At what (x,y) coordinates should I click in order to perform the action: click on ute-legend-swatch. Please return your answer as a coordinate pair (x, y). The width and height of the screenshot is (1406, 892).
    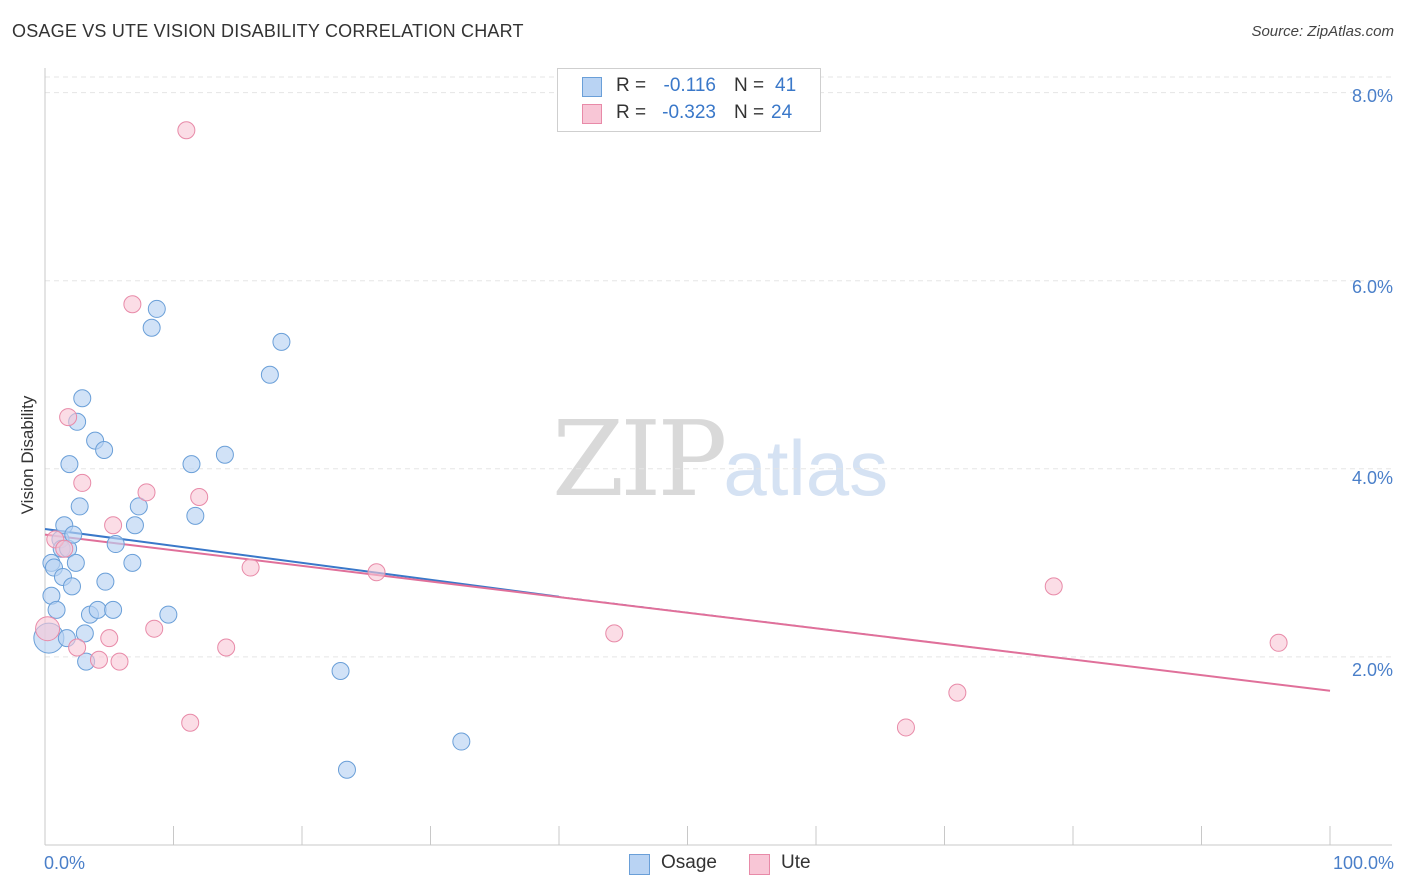
    Looking at the image, I should click on (759, 864).